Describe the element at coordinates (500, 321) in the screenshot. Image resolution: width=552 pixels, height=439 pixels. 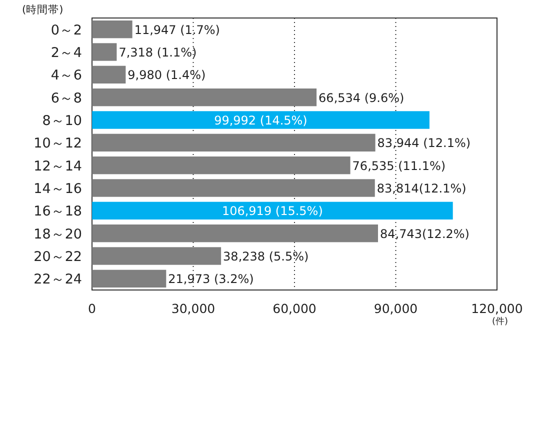
I see `x-axis-title: (件)` at that location.